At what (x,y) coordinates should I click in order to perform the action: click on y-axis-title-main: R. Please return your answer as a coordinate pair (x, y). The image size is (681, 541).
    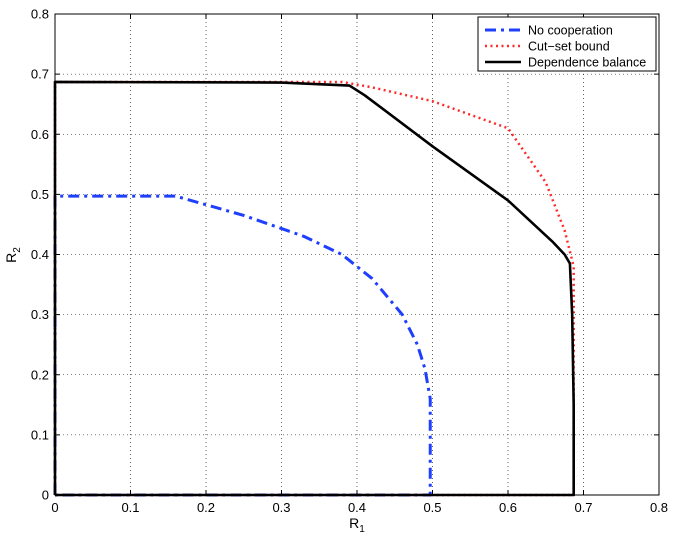
    Looking at the image, I should click on (11, 258).